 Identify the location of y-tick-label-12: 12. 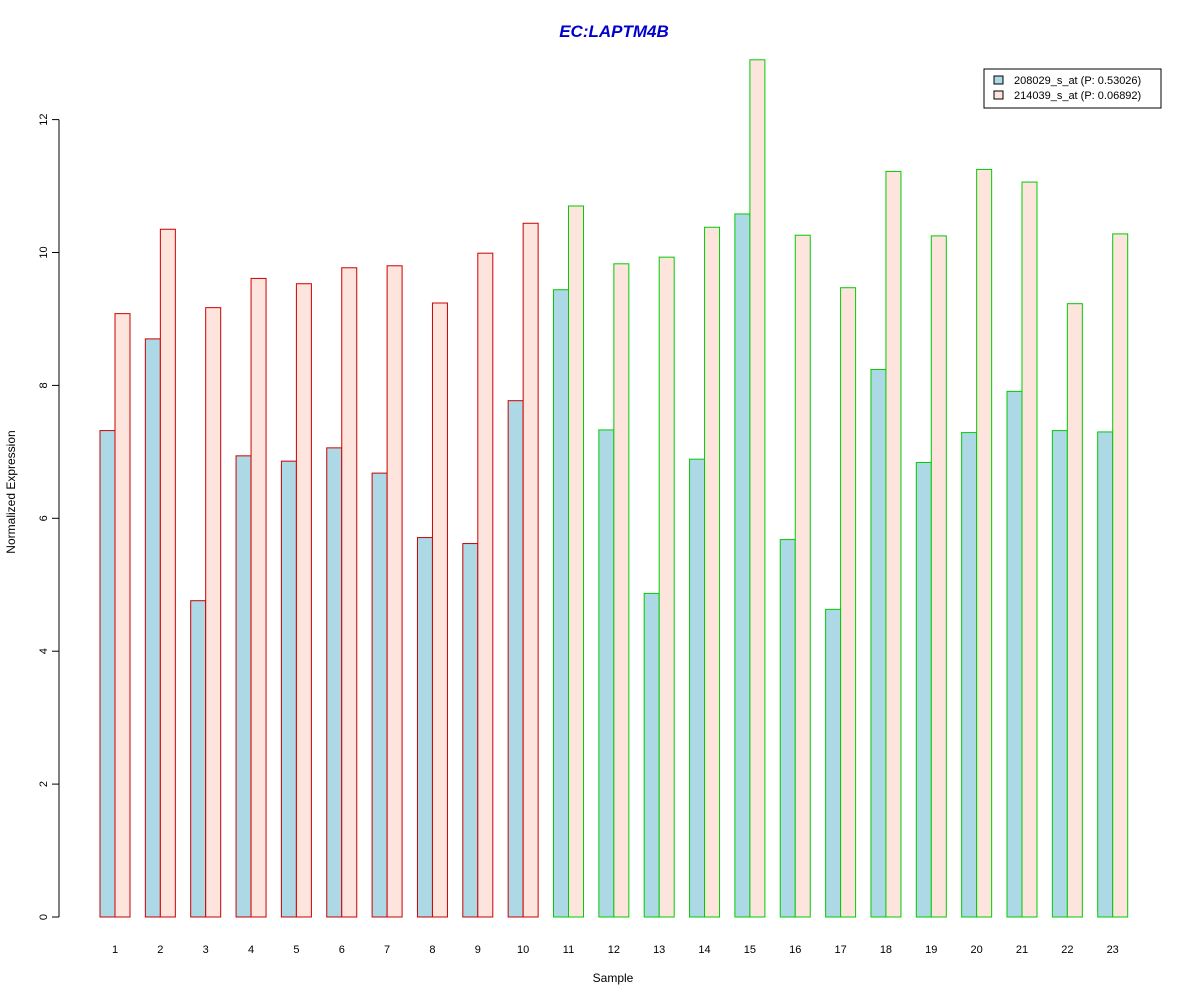
(44, 119).